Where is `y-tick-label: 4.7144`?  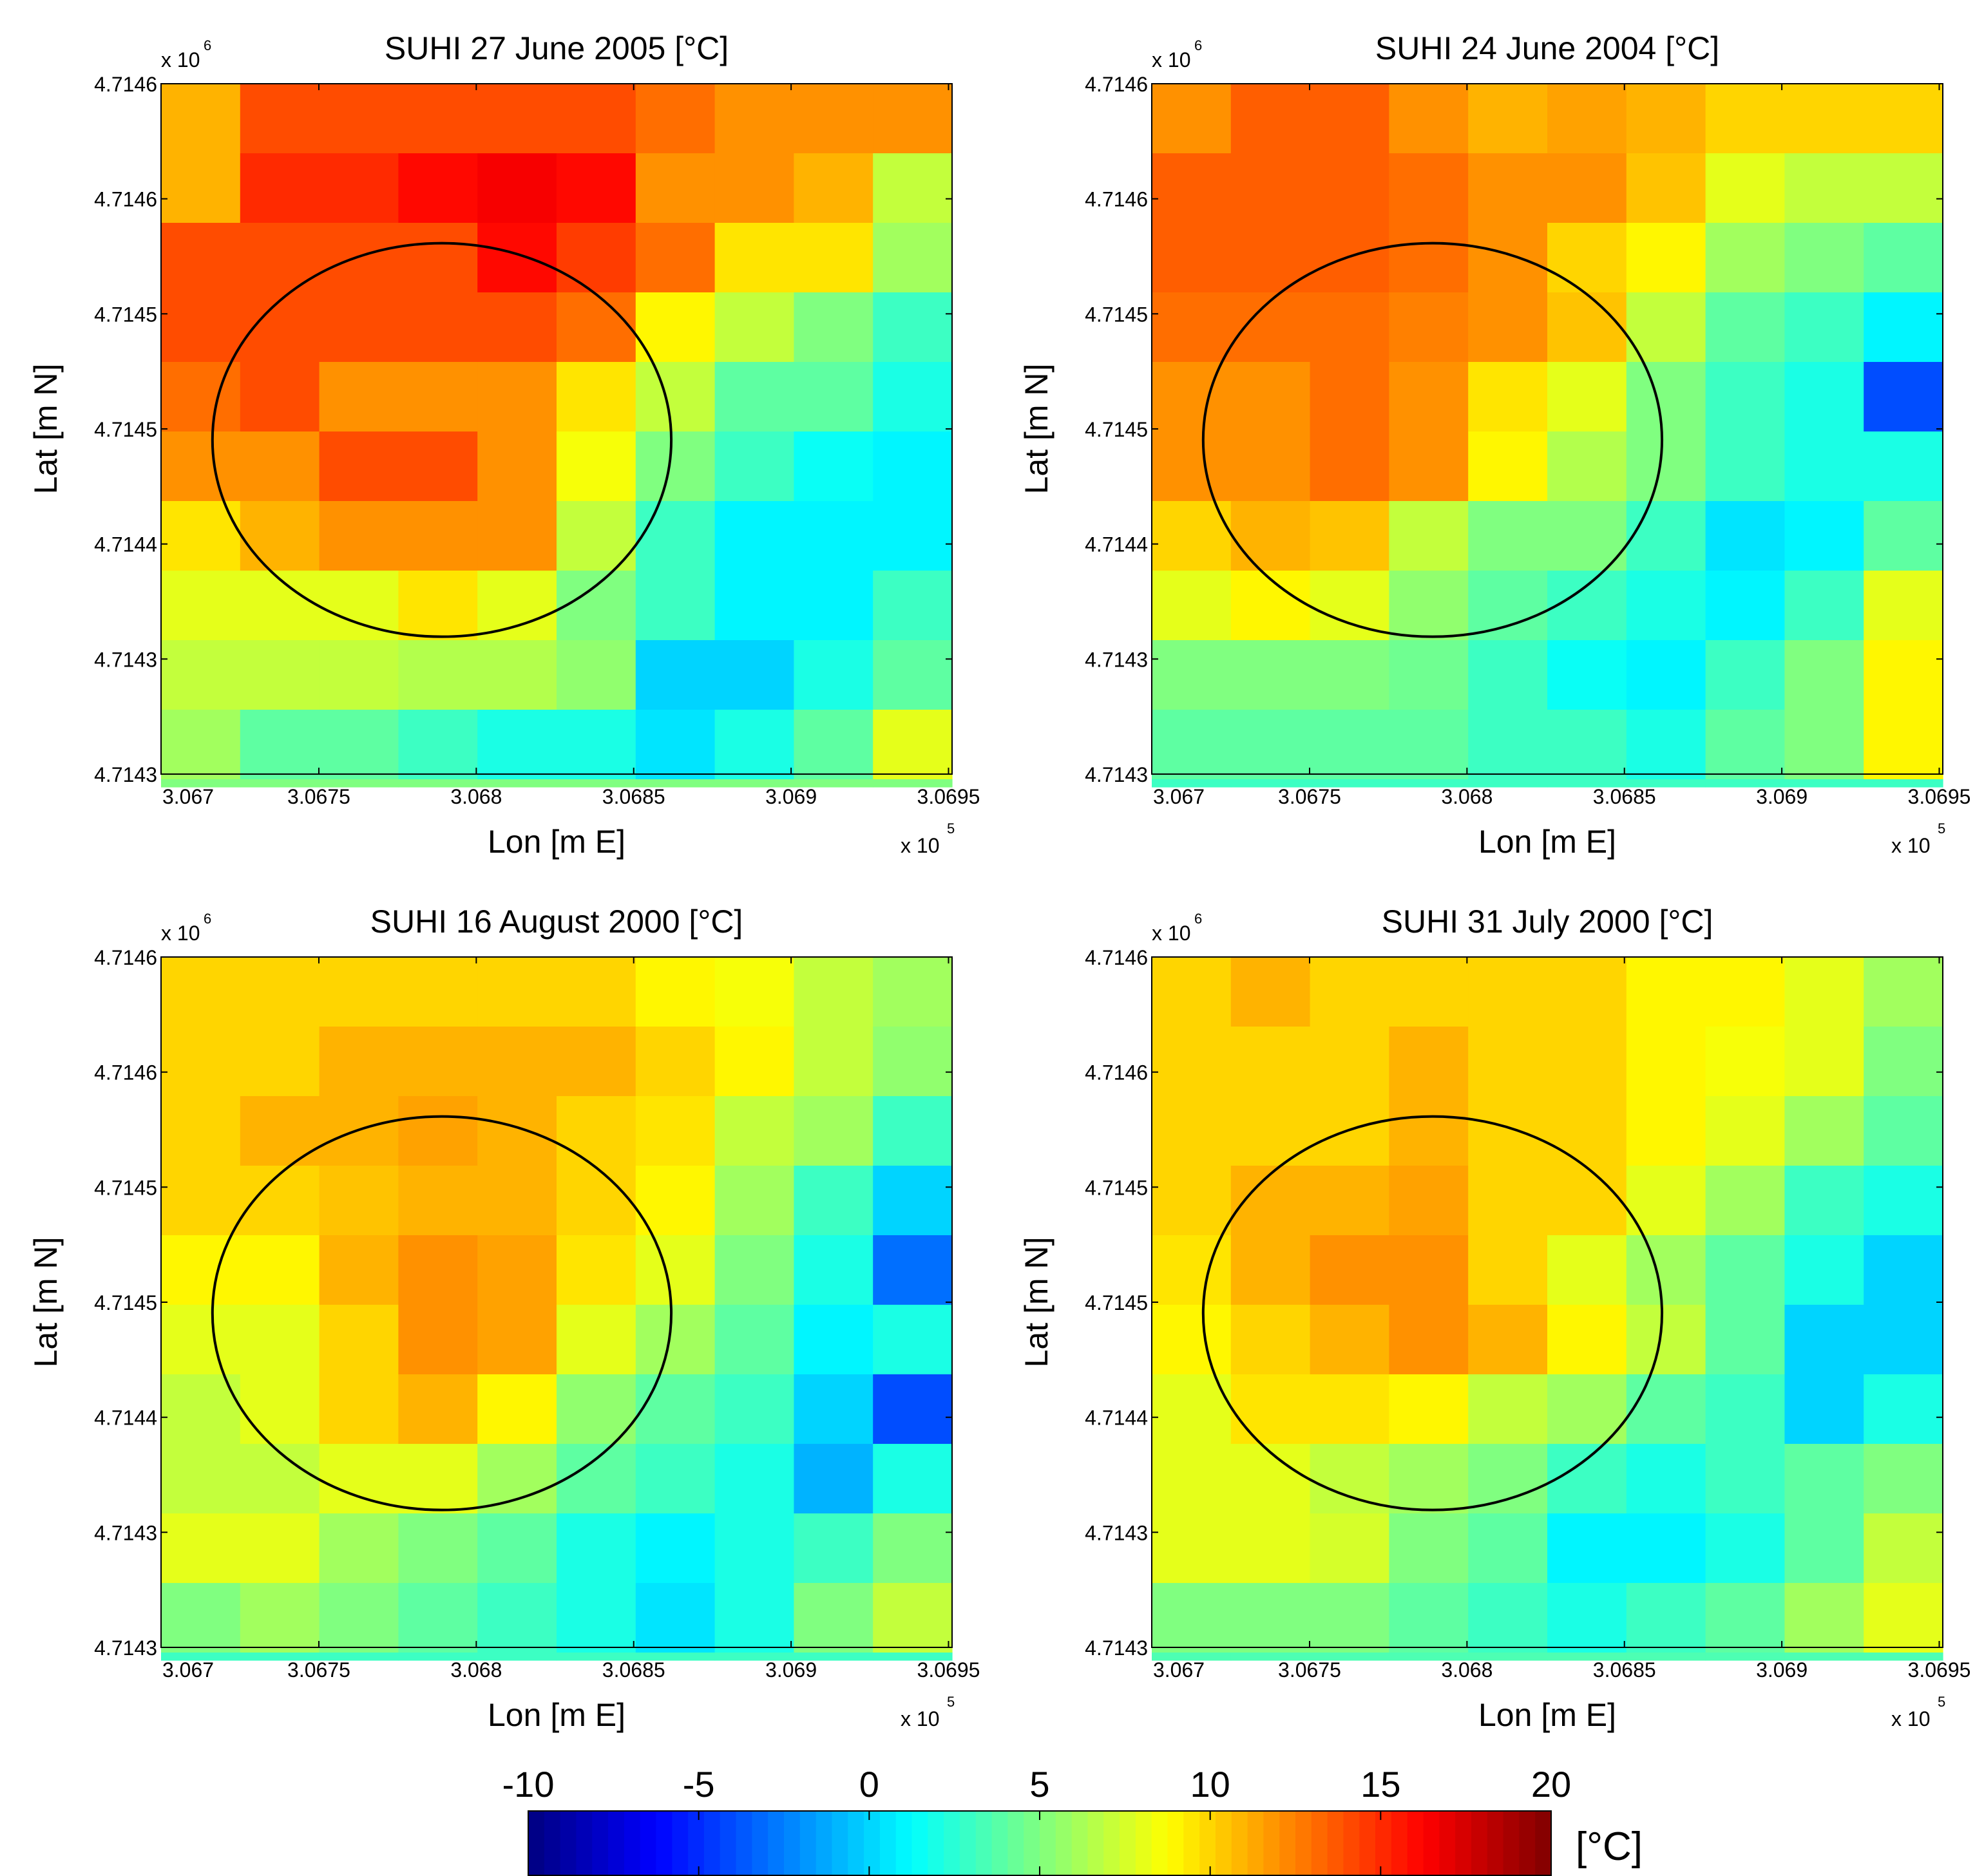
y-tick-label: 4.7144 is located at coordinates (1117, 544).